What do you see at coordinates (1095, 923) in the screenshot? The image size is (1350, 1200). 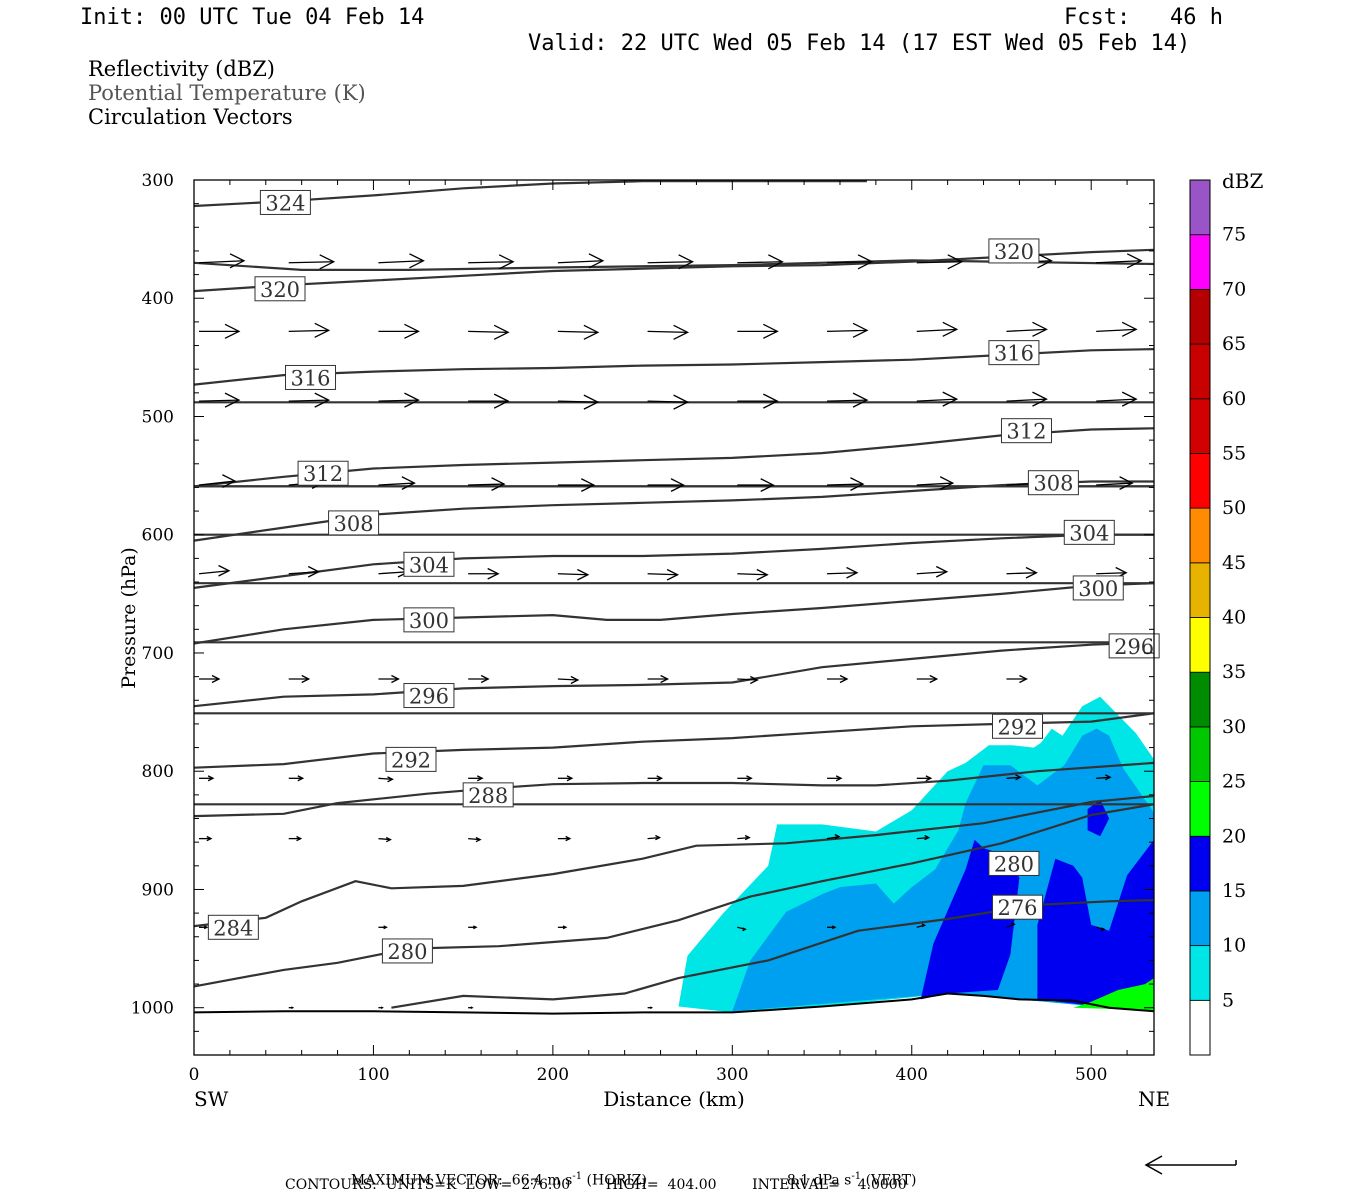 I see `reflectivity-region-15b` at bounding box center [1095, 923].